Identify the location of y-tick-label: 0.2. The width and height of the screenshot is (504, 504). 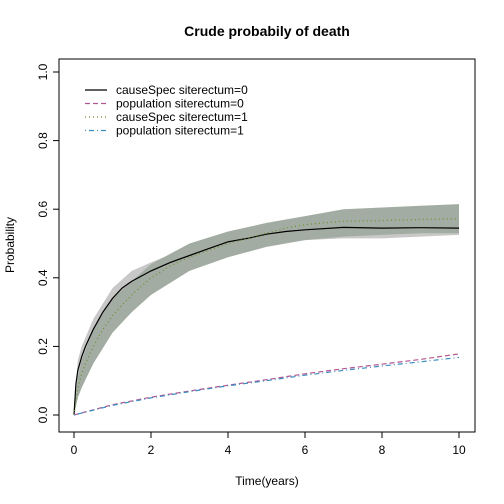
(43, 346).